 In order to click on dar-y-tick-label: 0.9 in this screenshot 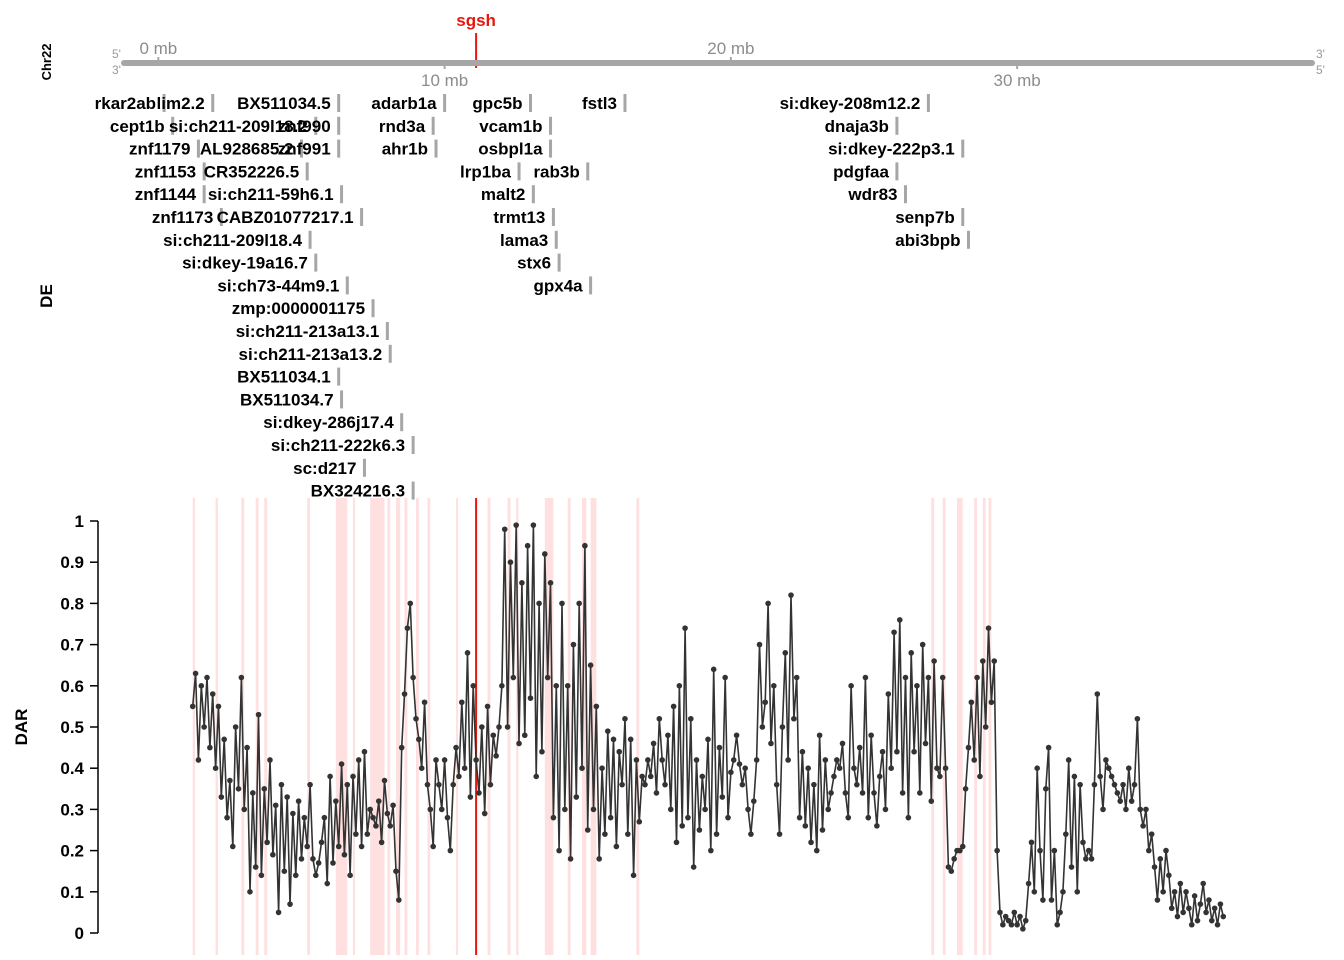, I will do `click(72, 562)`.